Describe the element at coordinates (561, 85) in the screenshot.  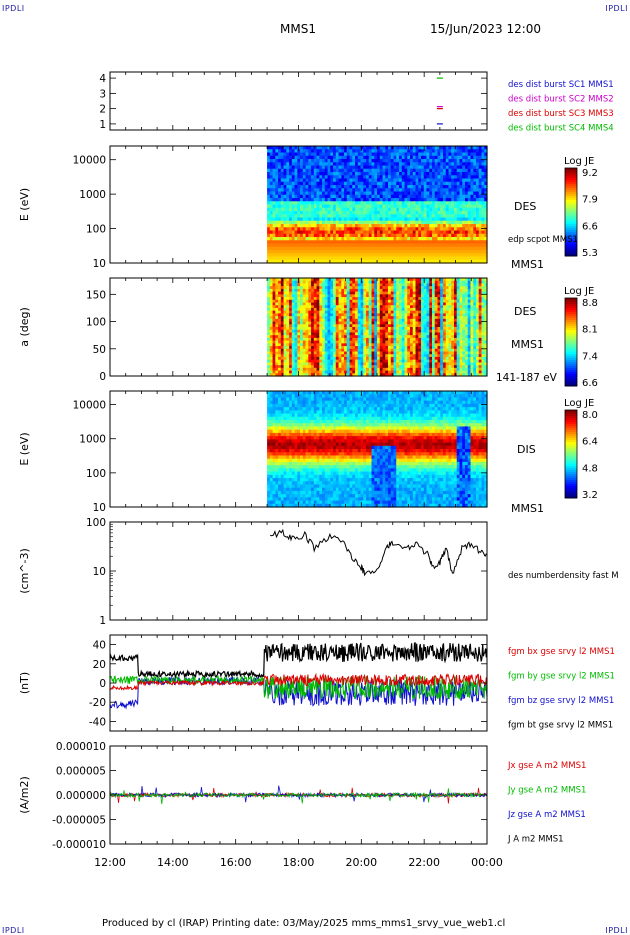
I see `legend-entry: des dist burst SC1 MMS1` at that location.